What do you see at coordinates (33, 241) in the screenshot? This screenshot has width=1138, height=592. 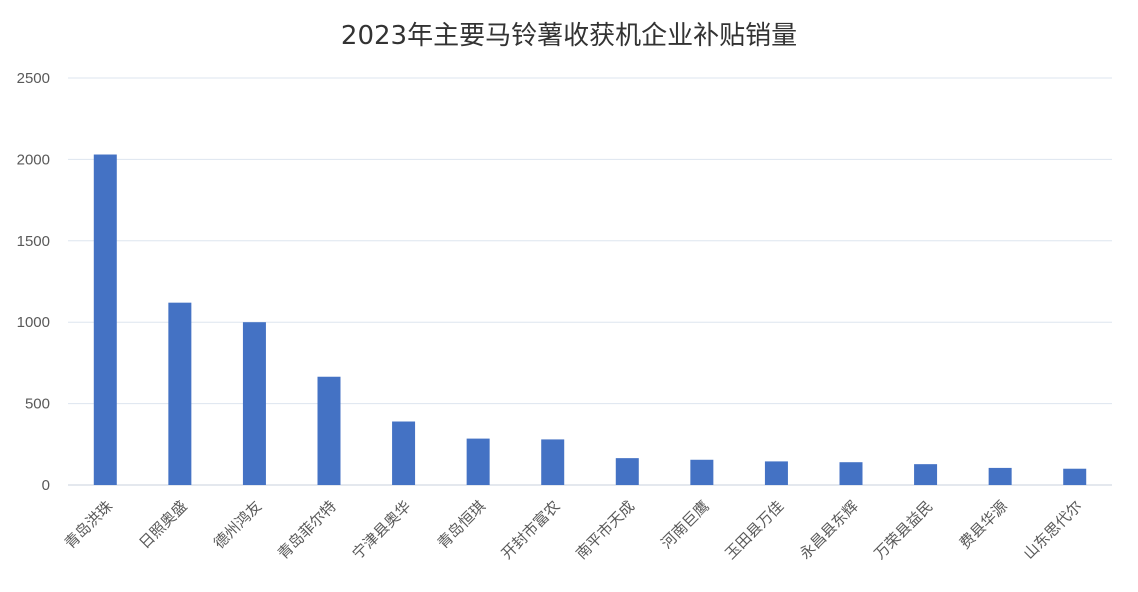 I see `y-tick-label: 1500` at bounding box center [33, 241].